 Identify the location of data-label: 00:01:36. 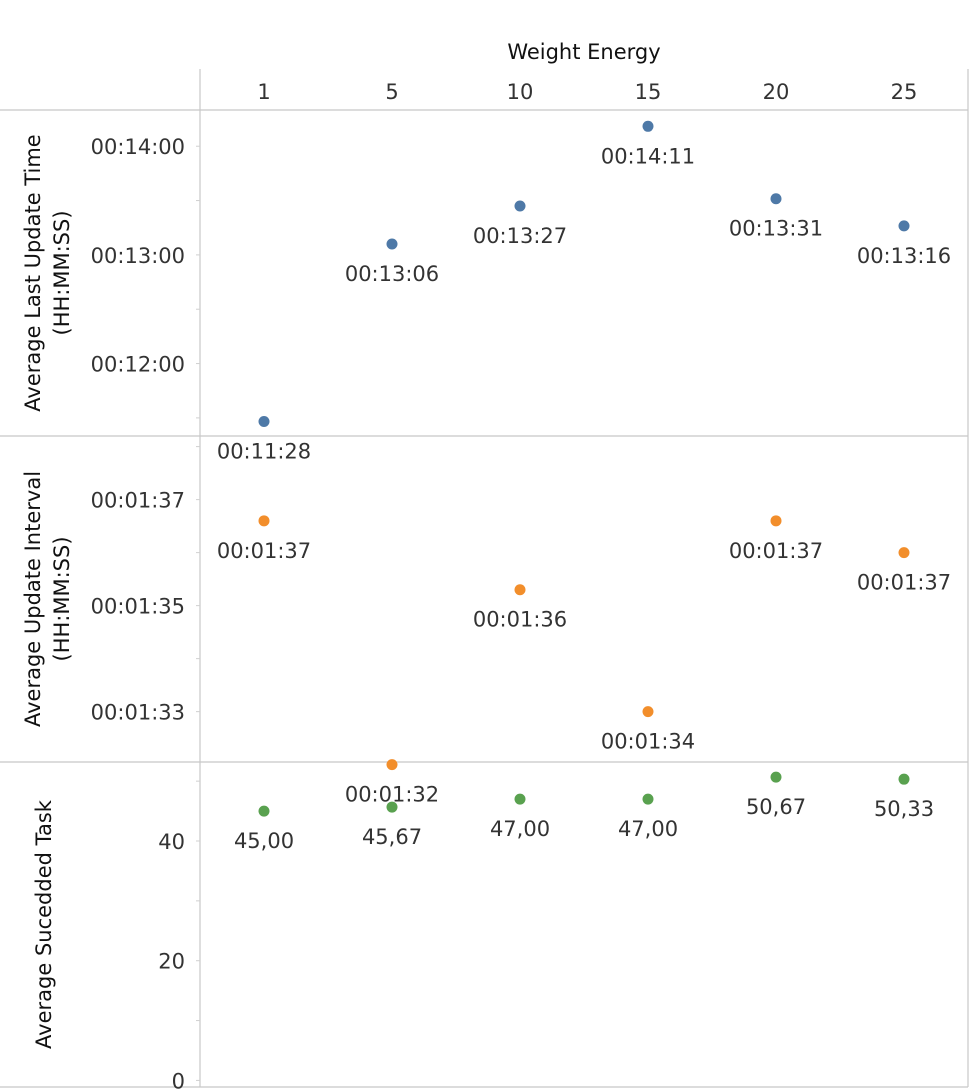
(520, 620).